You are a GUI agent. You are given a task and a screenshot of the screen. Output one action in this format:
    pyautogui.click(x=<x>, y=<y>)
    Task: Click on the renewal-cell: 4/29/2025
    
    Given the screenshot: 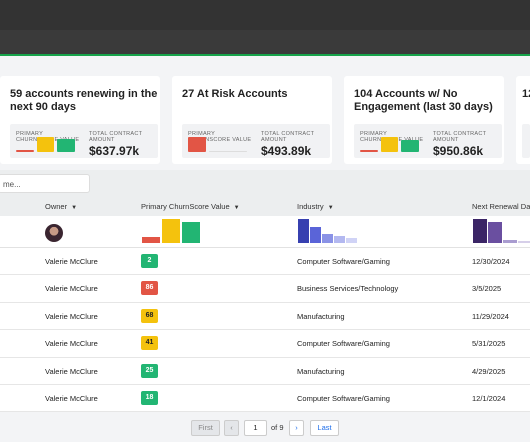 What is the action you would take?
    pyautogui.click(x=489, y=371)
    